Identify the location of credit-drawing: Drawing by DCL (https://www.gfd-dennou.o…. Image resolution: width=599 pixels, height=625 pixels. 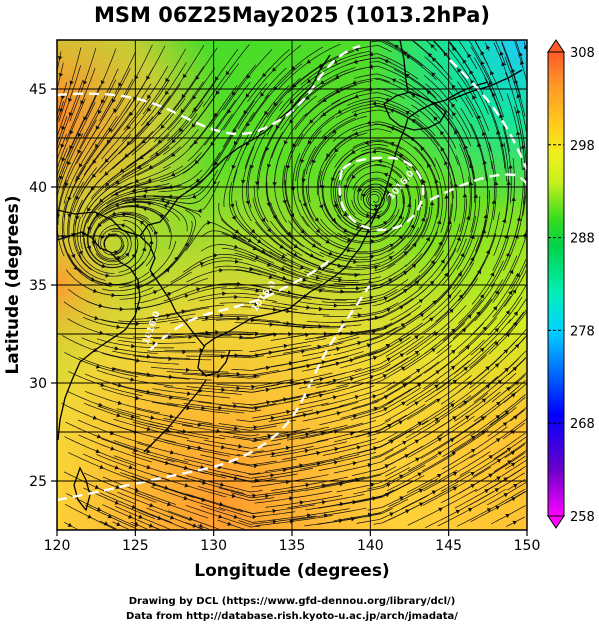
(292, 601).